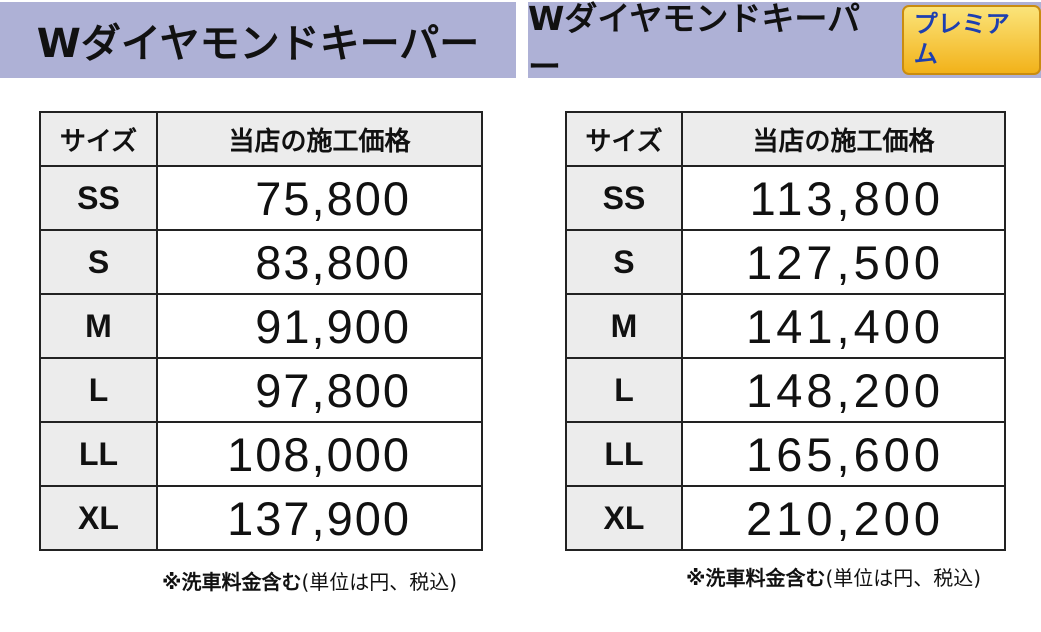 This screenshot has width=1041, height=632. I want to click on table-row: S 127,500, so click(786, 262).